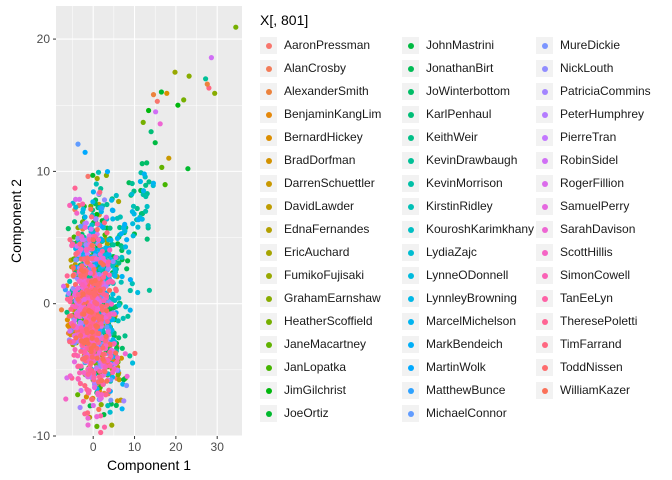 The height and width of the screenshot is (480, 672). Describe the element at coordinates (328, 321) in the screenshot. I see `legend-label: HeatherScoffield` at that location.